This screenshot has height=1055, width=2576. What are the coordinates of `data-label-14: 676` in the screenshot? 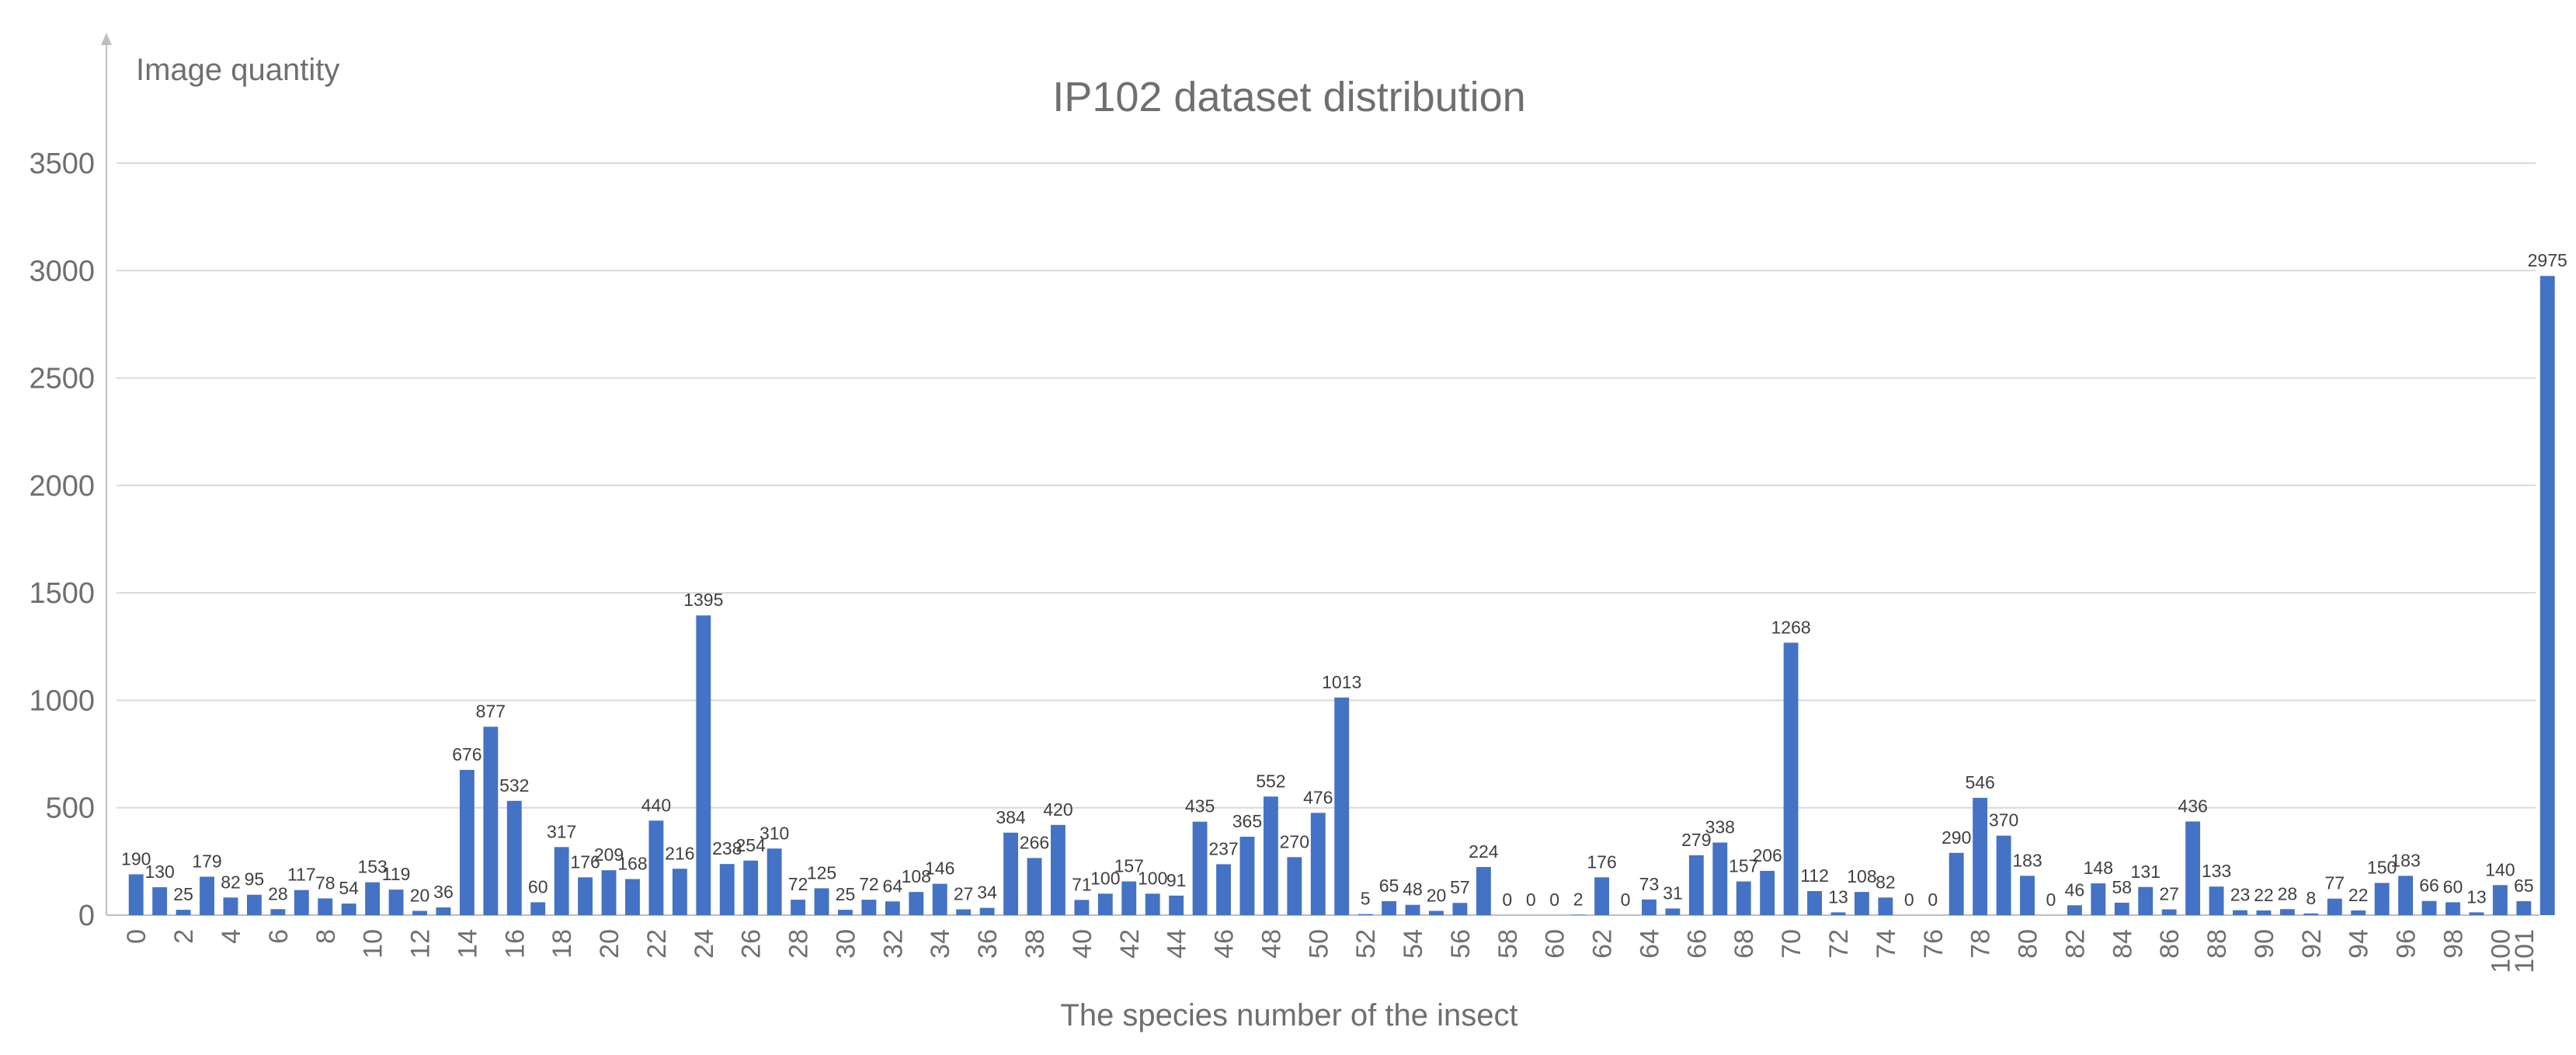 It's located at (467, 754).